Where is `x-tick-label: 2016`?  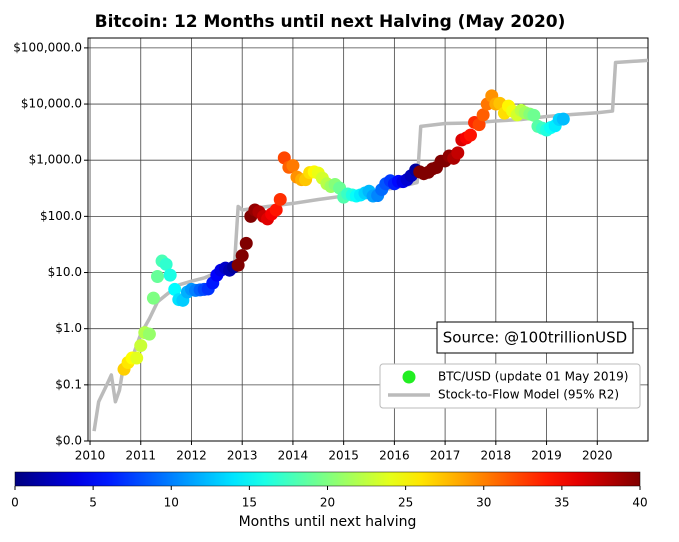
x-tick-label: 2016 is located at coordinates (394, 456).